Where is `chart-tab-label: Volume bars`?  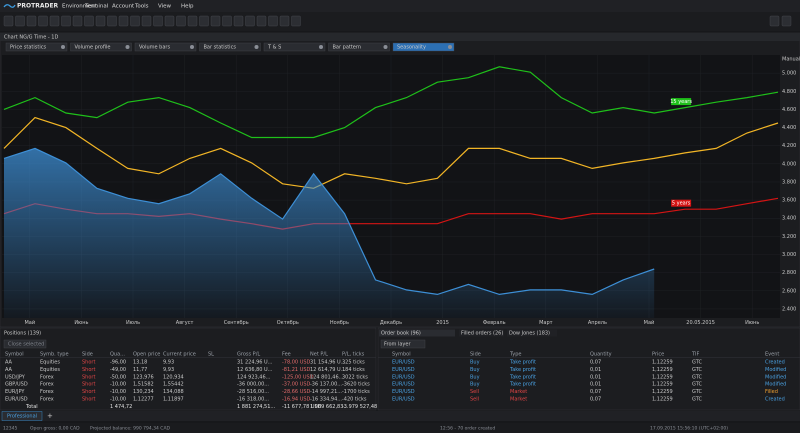
chart-tab-label: Volume bars is located at coordinates (154, 48).